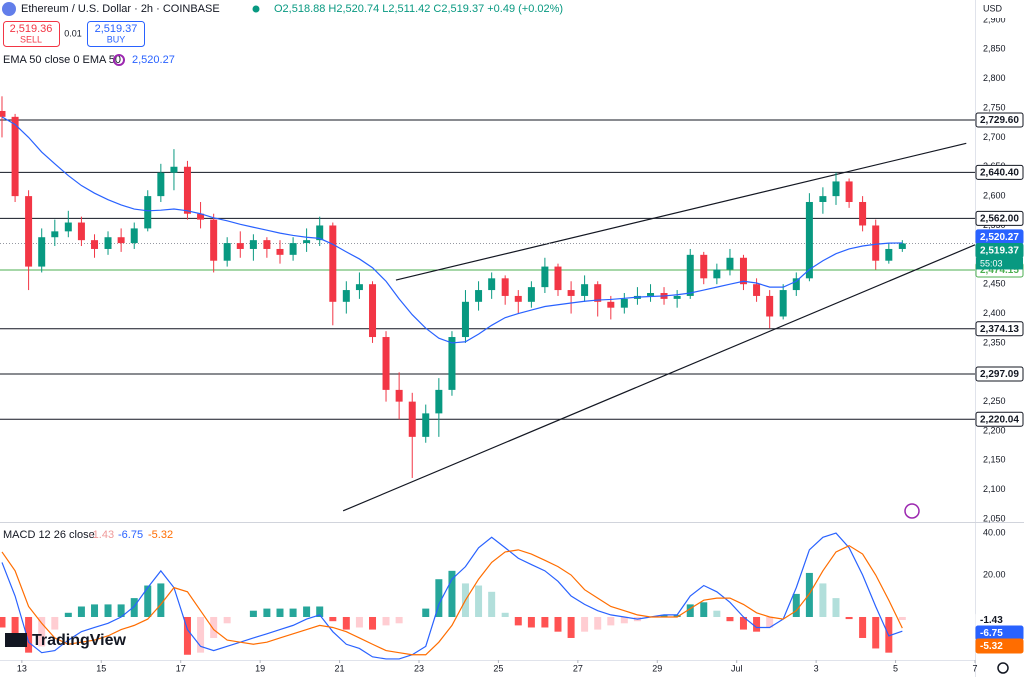  I want to click on indicator-icon, so click(119, 60).